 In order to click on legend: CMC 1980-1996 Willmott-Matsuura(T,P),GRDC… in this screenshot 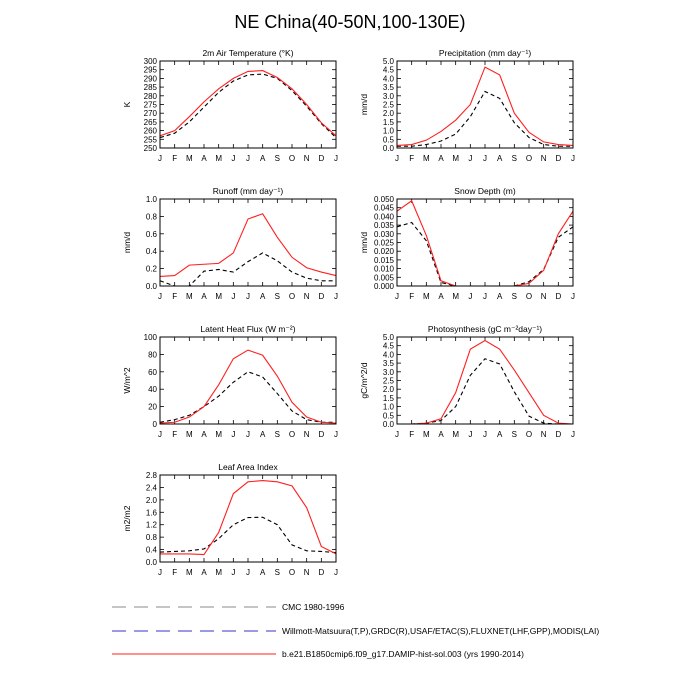, I will do `click(355, 630)`.